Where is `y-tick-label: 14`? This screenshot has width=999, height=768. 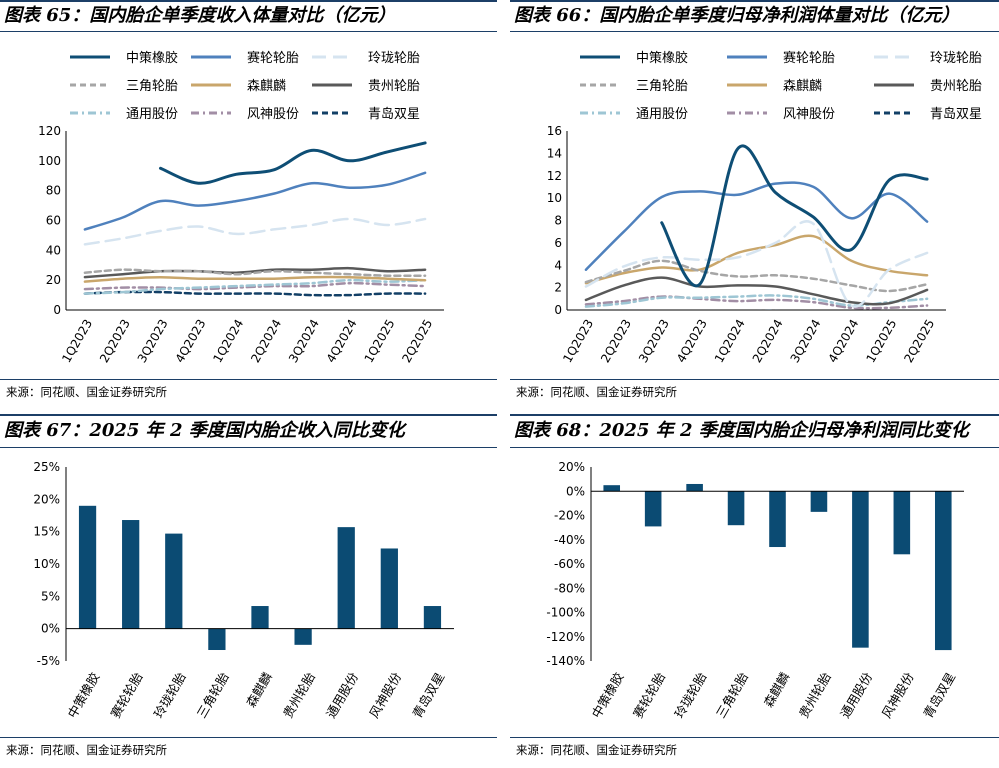
y-tick-label: 14 is located at coordinates (554, 153).